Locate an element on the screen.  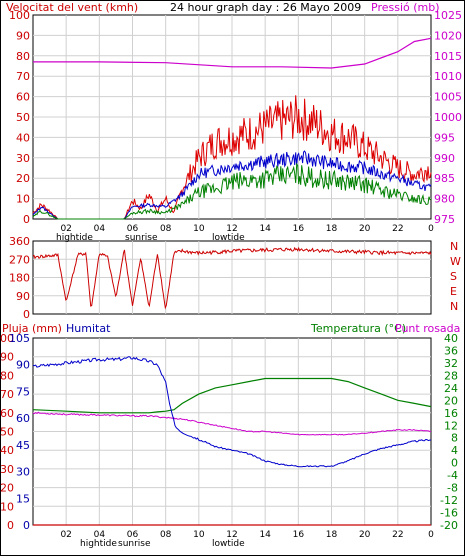
p2-y-left-tick: 180 is located at coordinates (19, 278).